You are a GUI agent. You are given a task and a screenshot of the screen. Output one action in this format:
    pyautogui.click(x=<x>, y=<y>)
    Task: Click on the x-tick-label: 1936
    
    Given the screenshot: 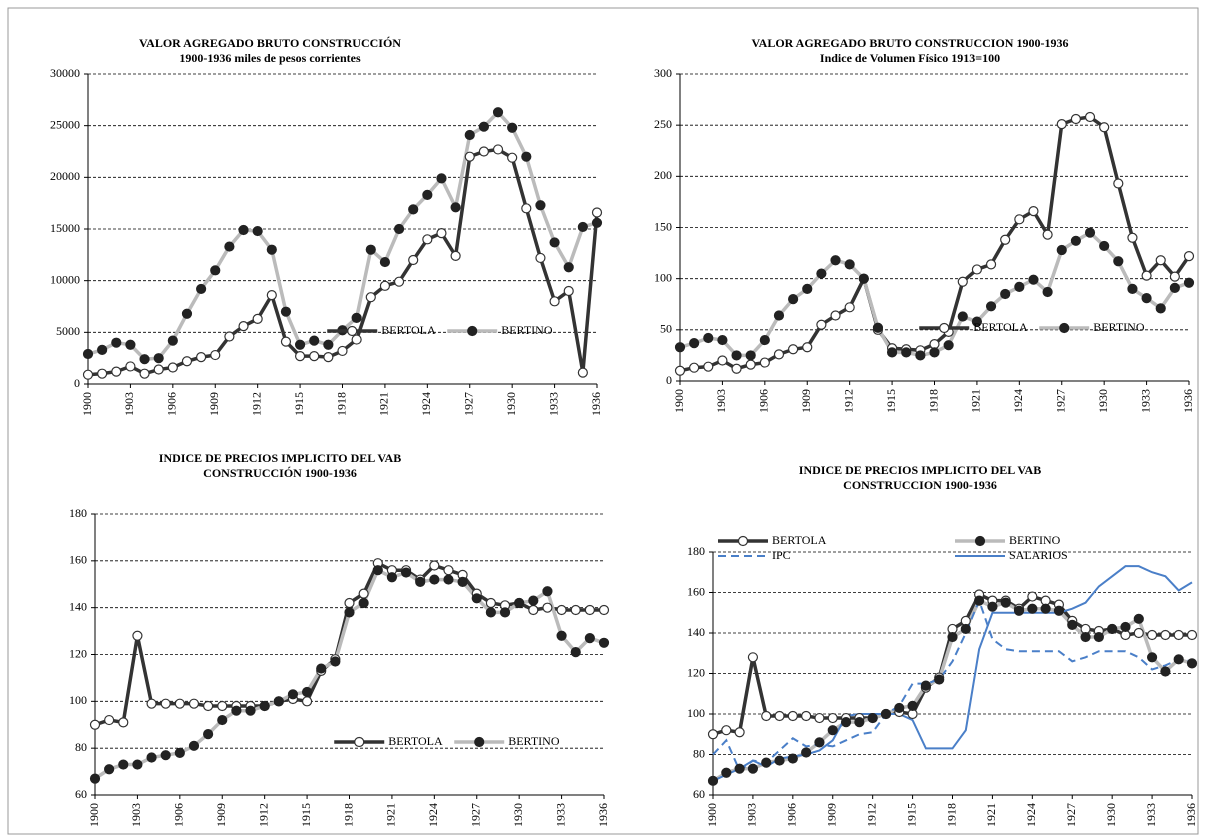 What is the action you would take?
    pyautogui.click(x=1188, y=401)
    